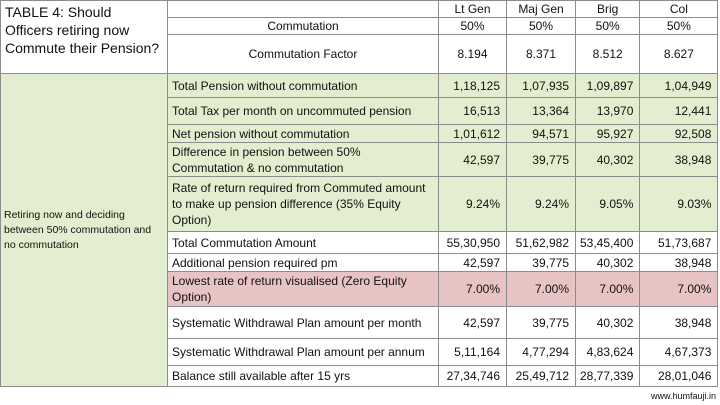 This screenshot has height=405, width=720. What do you see at coordinates (679, 376) in the screenshot?
I see `row-value: 28,01,046` at bounding box center [679, 376].